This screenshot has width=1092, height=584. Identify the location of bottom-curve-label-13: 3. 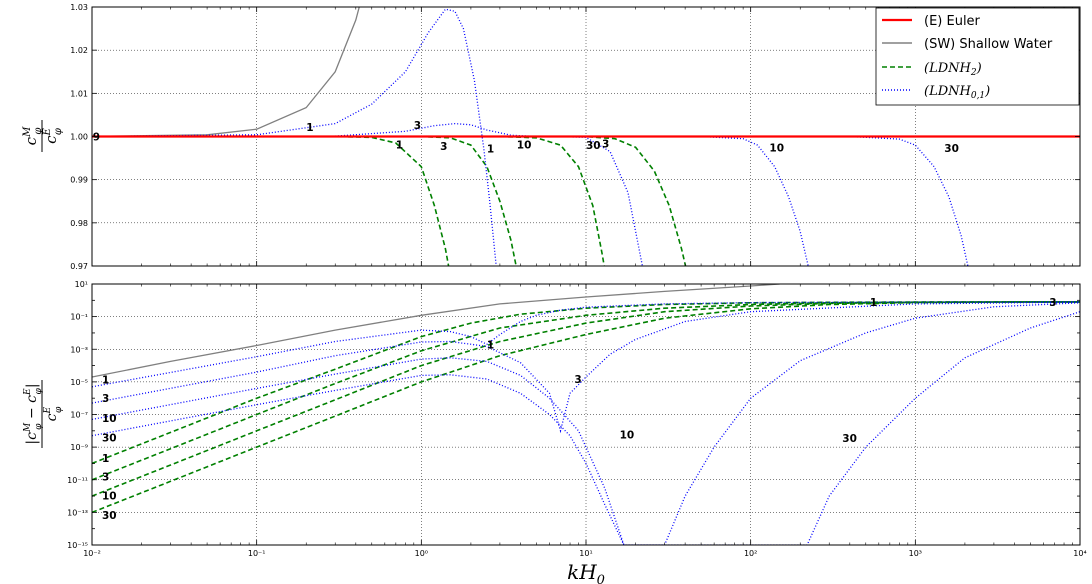
(1052, 303).